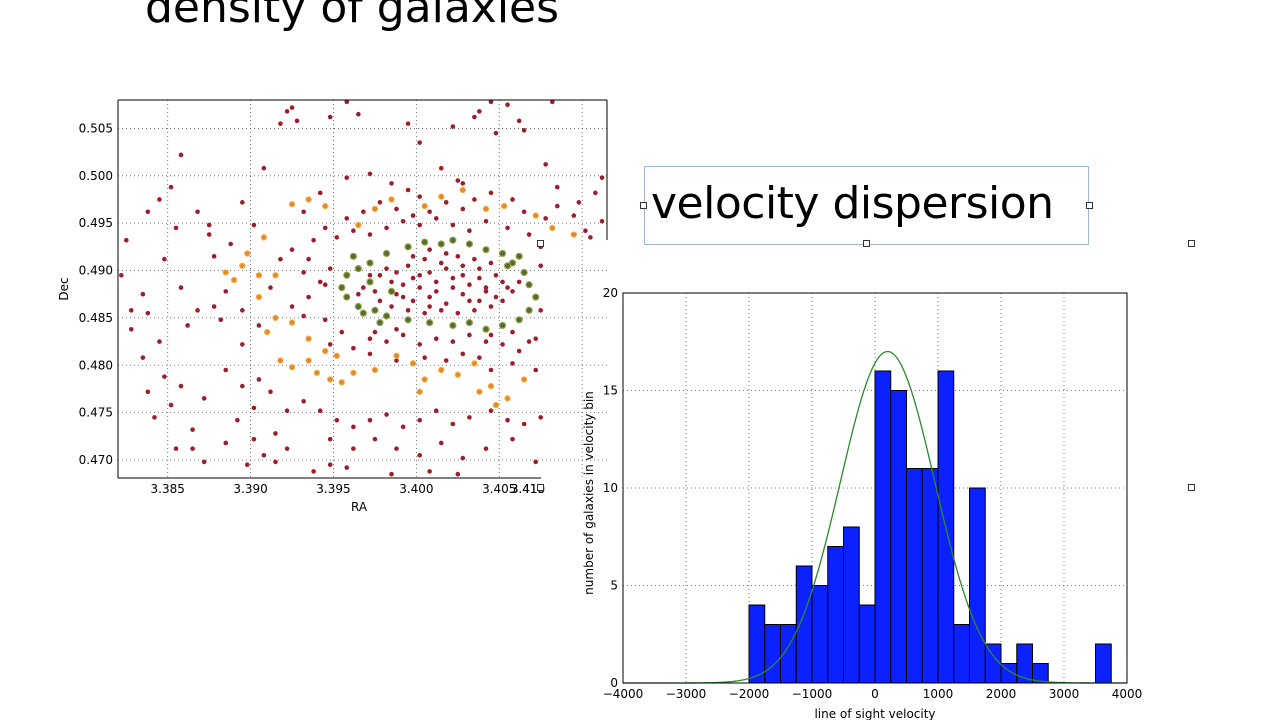 The height and width of the screenshot is (720, 1280). I want to click on image-handle-mid-left, so click(540, 487).